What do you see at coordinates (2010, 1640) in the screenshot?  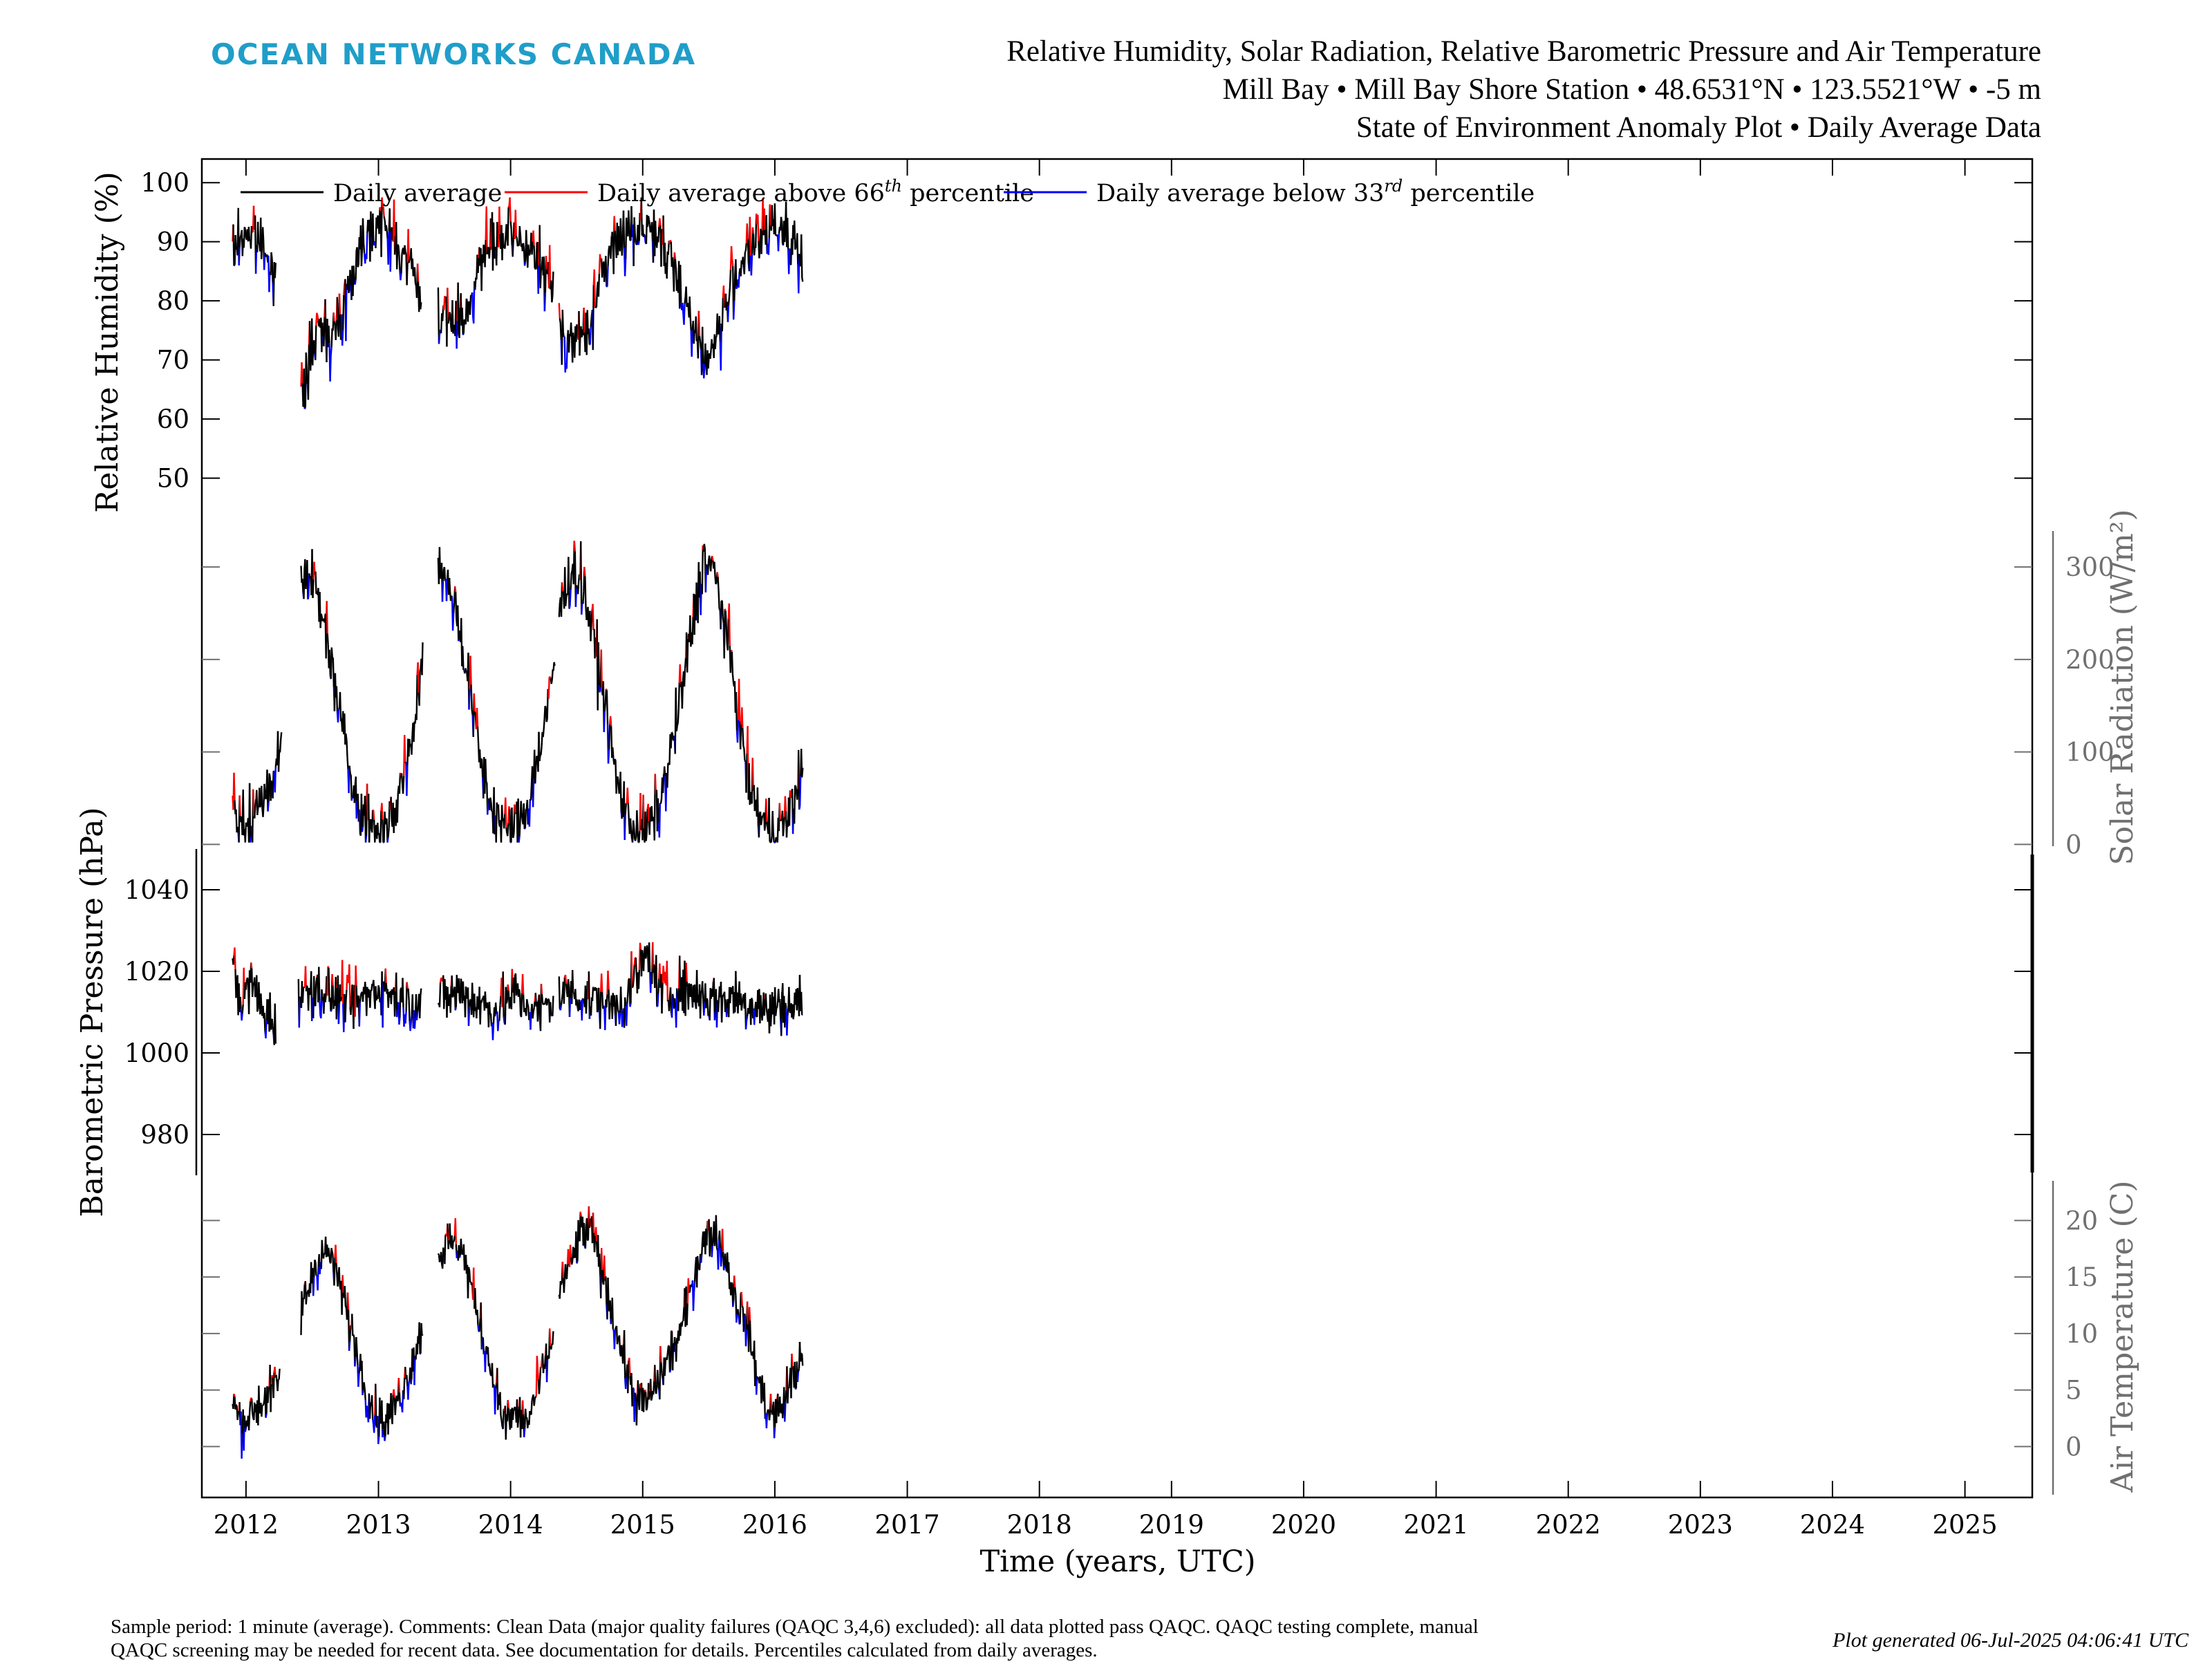 I see `plot-generated-timestamp: Plot generated 06-Jul-2025 04:06:41 UTC` at bounding box center [2010, 1640].